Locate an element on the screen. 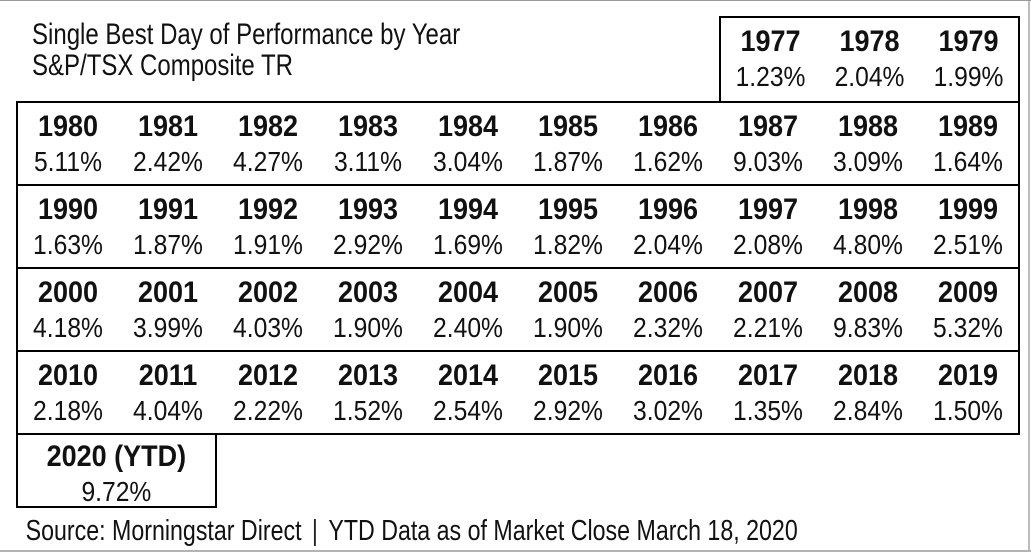  year-cell-1999: 1999 2.51% is located at coordinates (968, 226).